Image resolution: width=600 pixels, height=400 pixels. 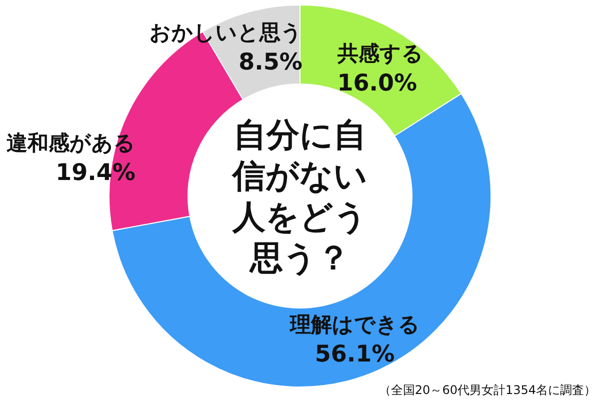 What do you see at coordinates (299, 196) in the screenshot?
I see `title: 自分に自信がない人をどう思う？` at bounding box center [299, 196].